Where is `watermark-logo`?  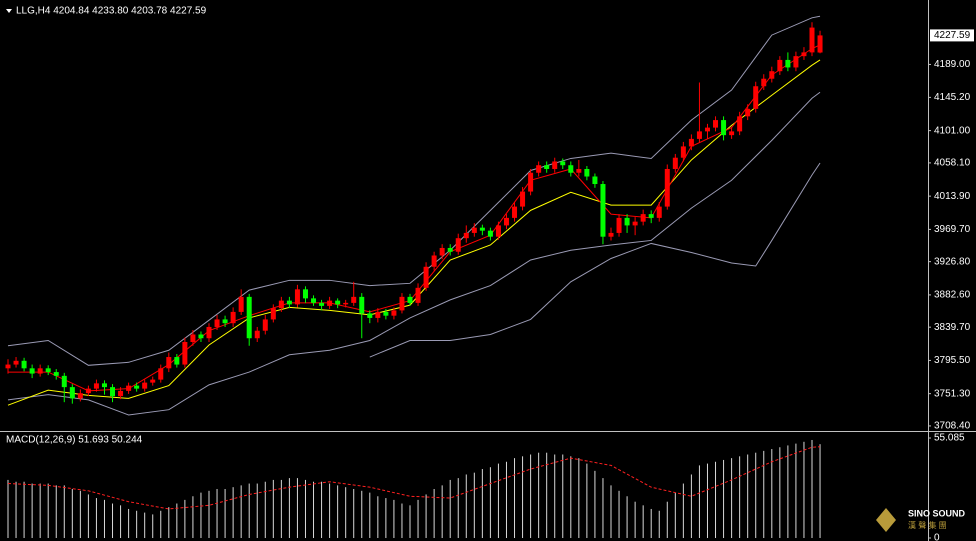 watermark-logo is located at coordinates (886, 520).